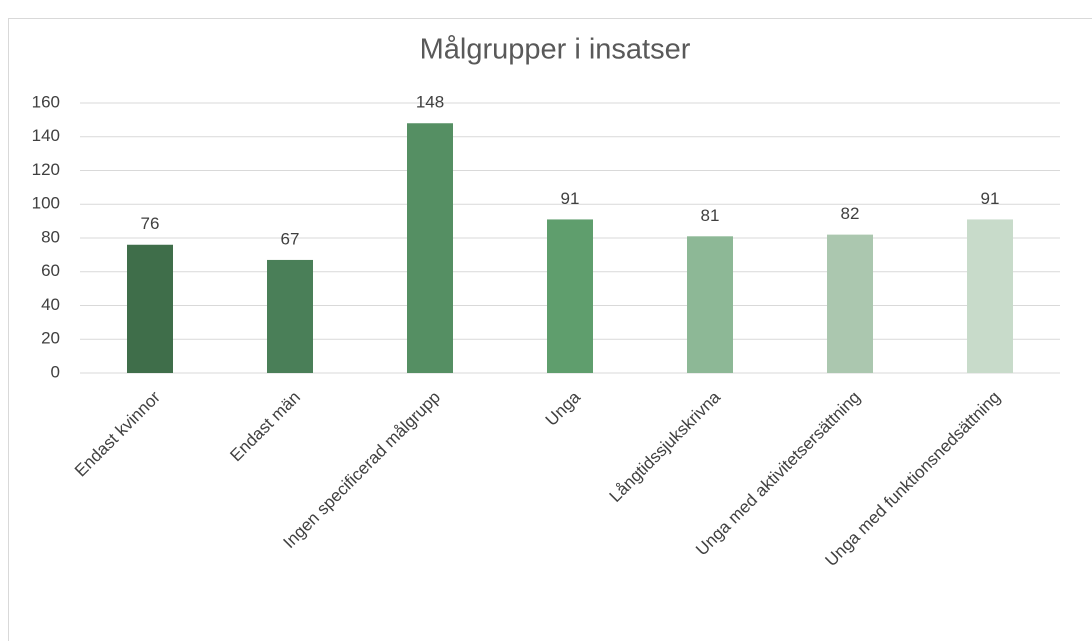 The width and height of the screenshot is (1092, 641). I want to click on y-tick-label: 140, so click(46, 135).